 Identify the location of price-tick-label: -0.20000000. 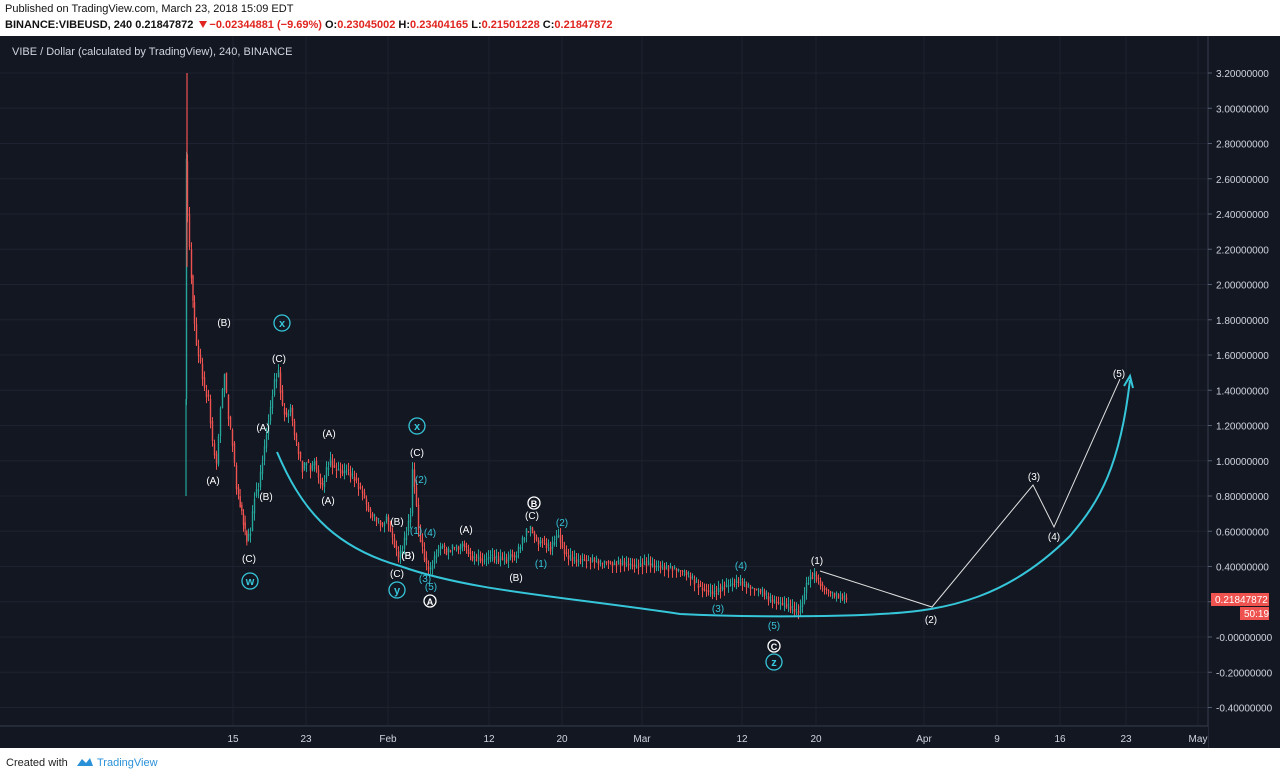
(1244, 673).